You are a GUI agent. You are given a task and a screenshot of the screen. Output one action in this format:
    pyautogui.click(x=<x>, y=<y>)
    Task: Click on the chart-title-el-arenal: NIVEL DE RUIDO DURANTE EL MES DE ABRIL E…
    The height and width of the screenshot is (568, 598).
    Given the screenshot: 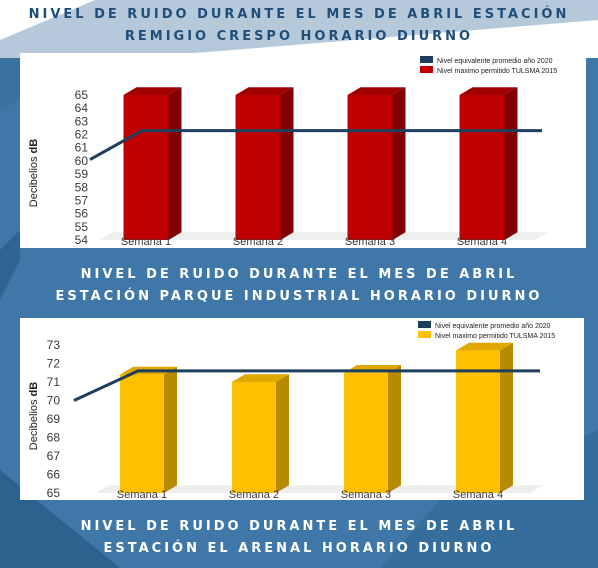 What is the action you would take?
    pyautogui.click(x=299, y=538)
    